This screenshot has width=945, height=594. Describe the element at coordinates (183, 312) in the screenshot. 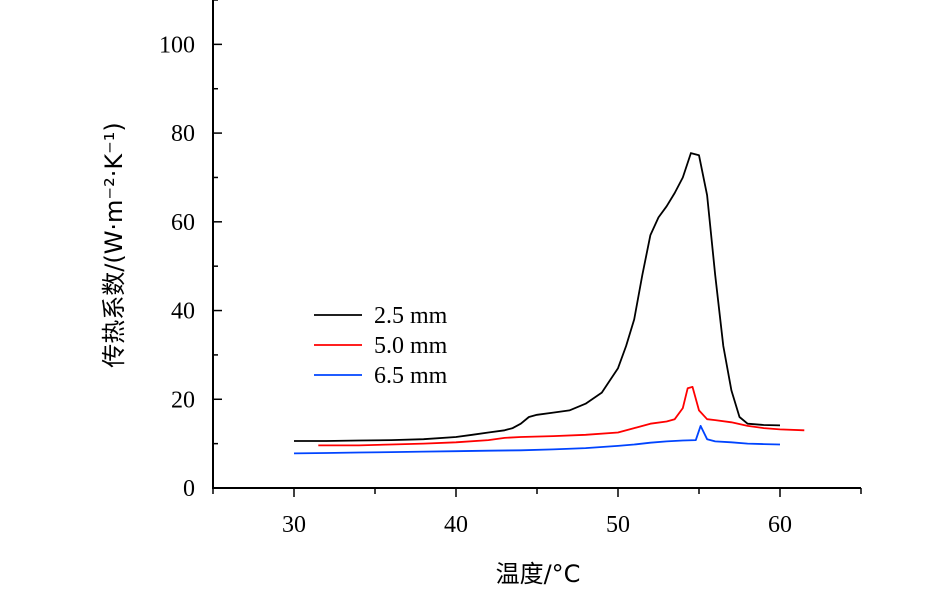

I see `y-tick-label: 40` at that location.